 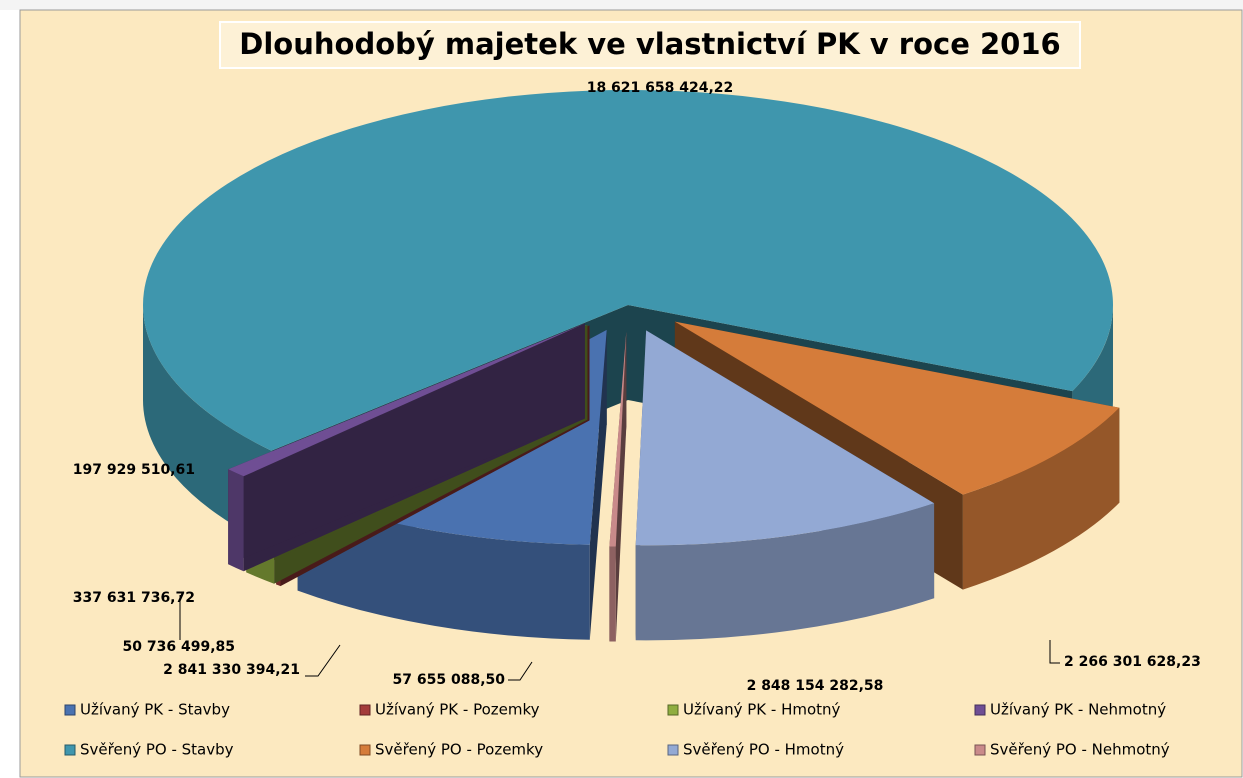 I want to click on slice-side, so click(x=406, y=444).